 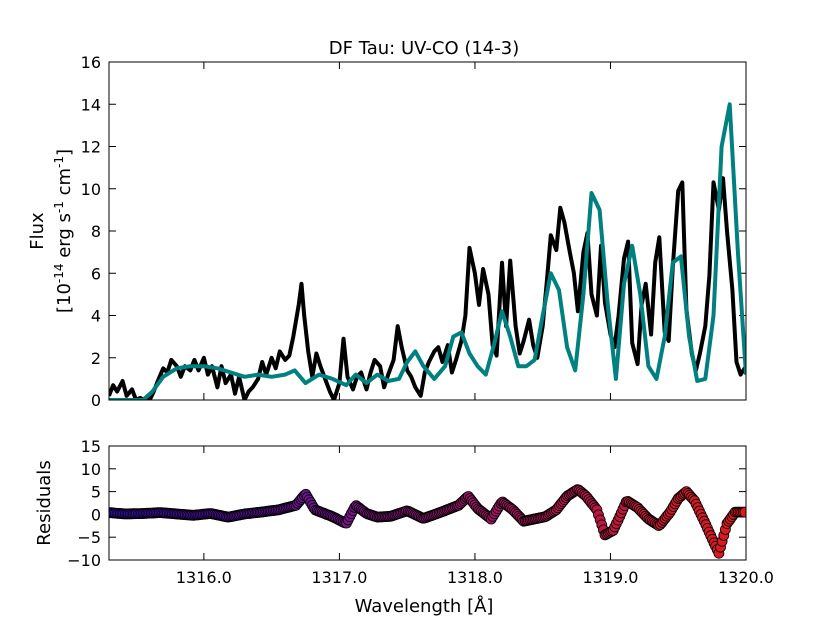 What do you see at coordinates (64, 184) in the screenshot?
I see `label-part: cm` at bounding box center [64, 184].